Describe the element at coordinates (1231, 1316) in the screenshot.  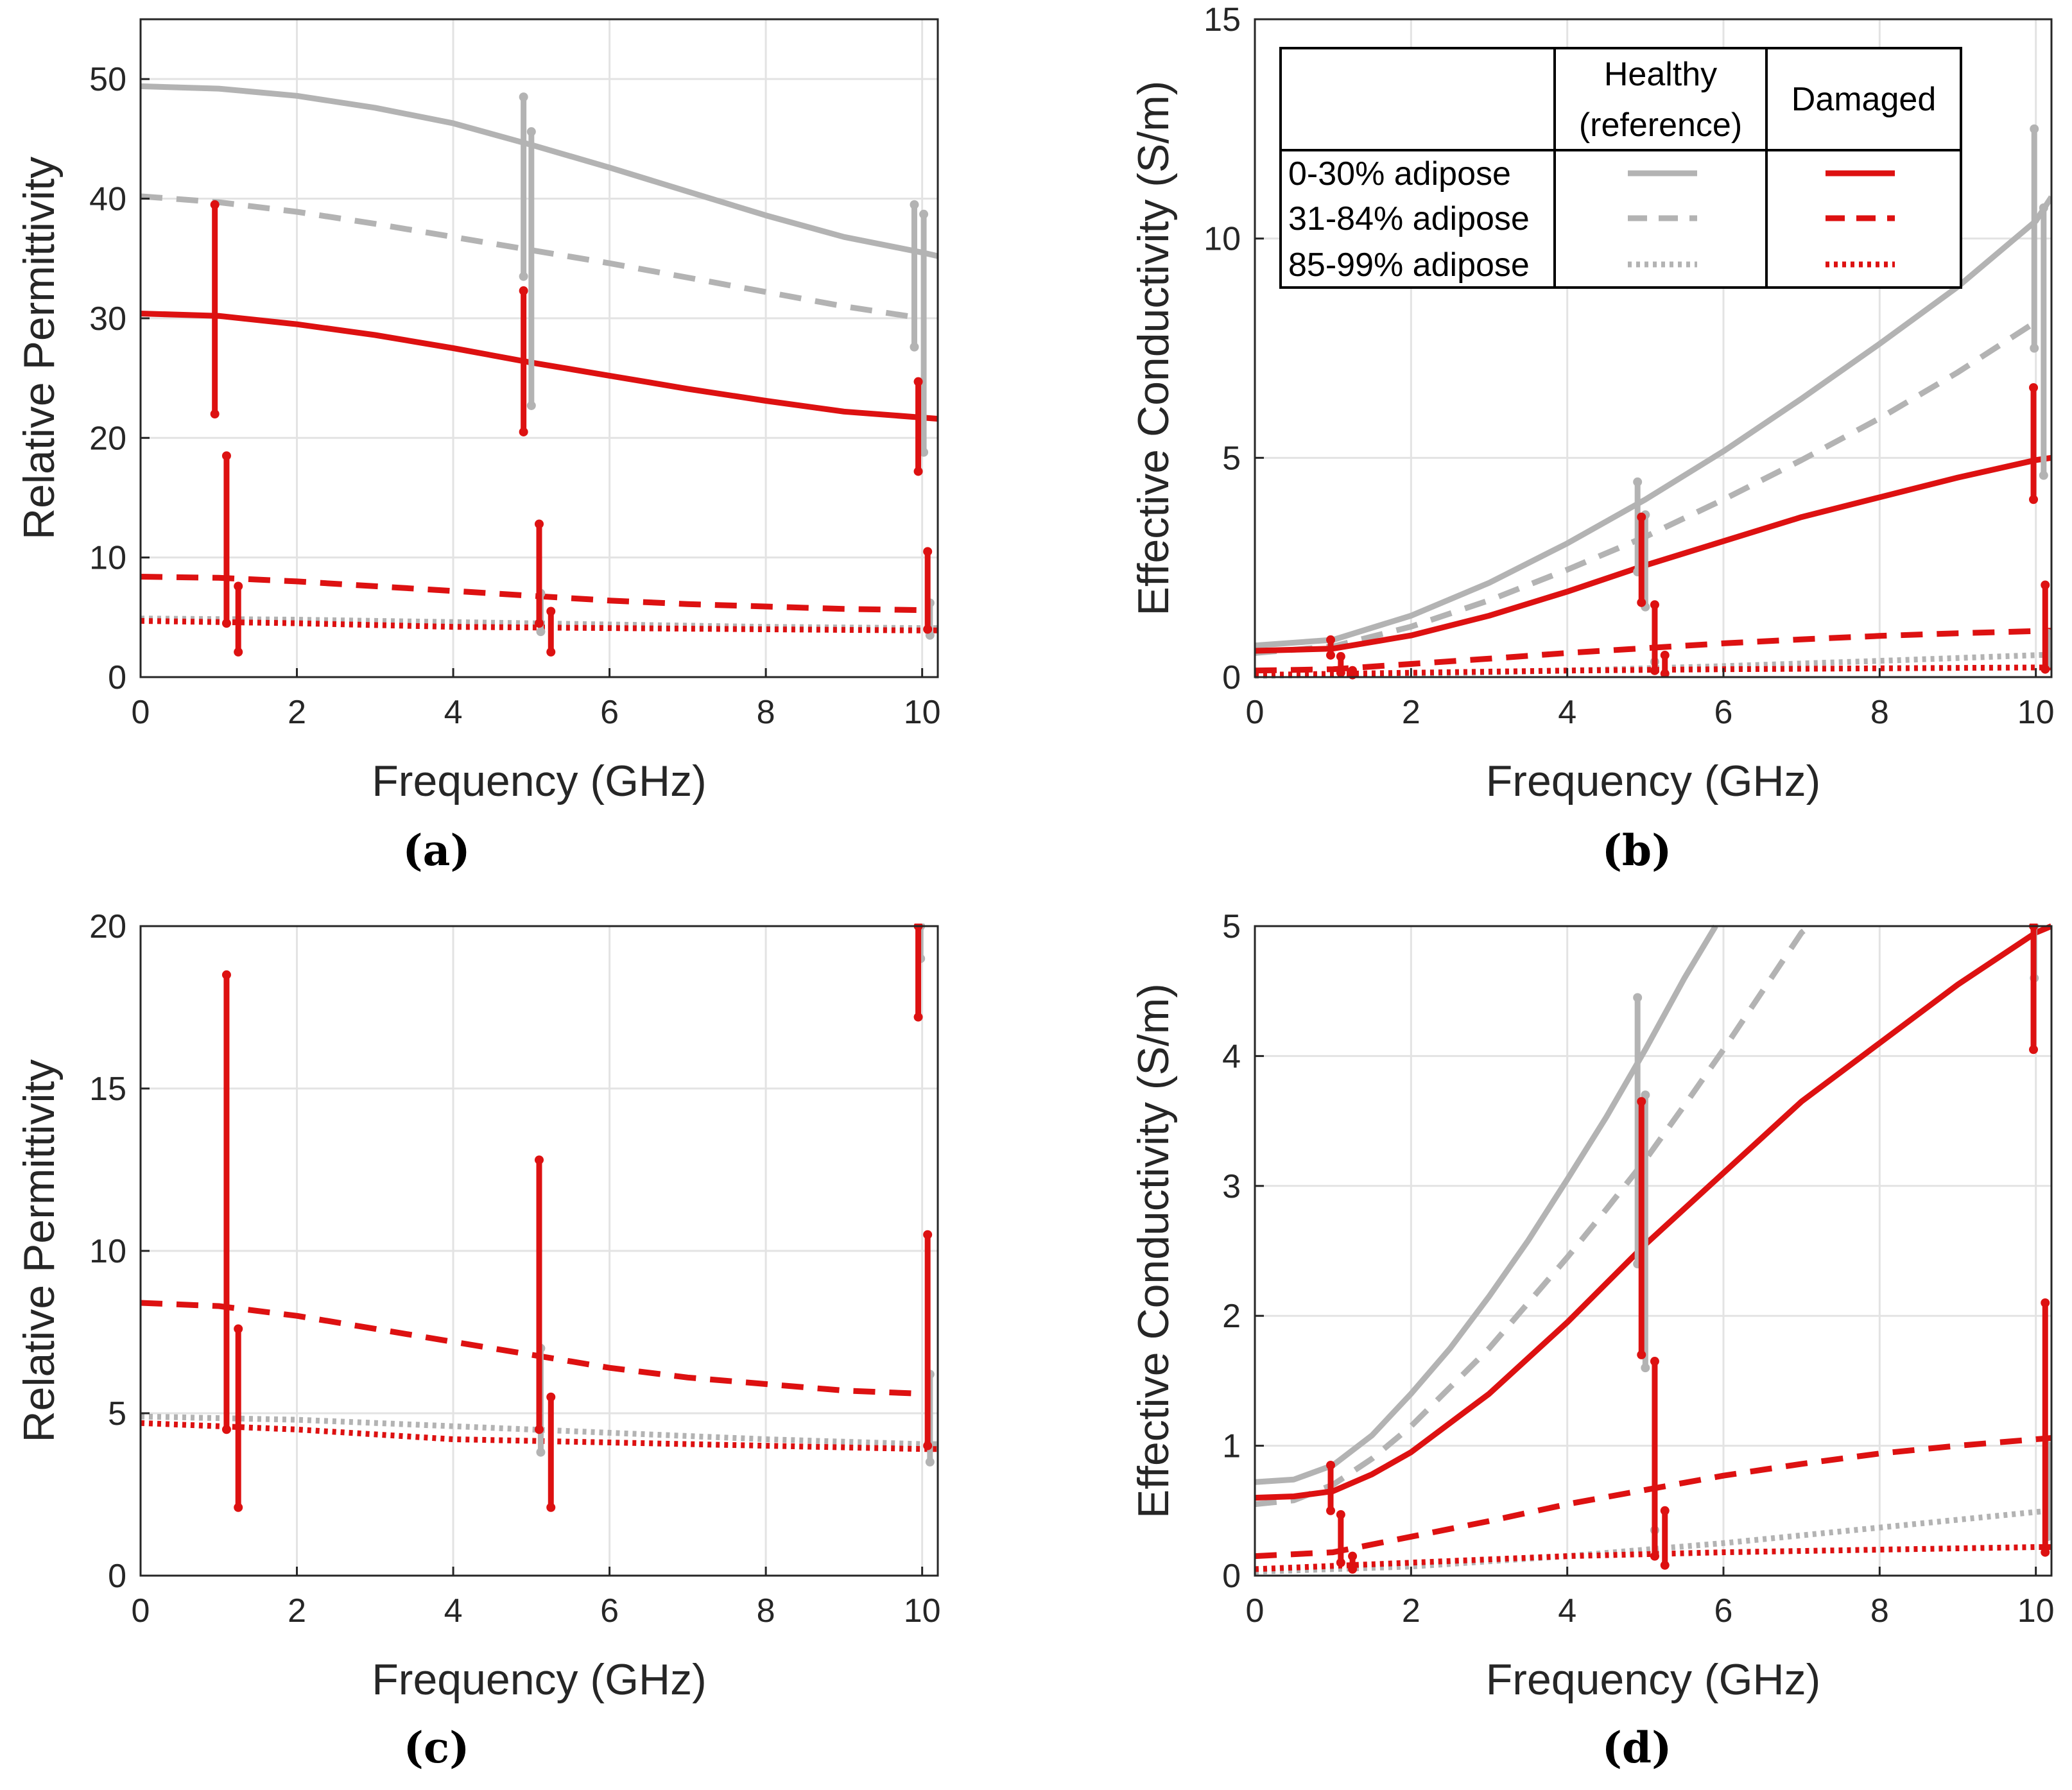
I see `y-tick-label: 2` at that location.